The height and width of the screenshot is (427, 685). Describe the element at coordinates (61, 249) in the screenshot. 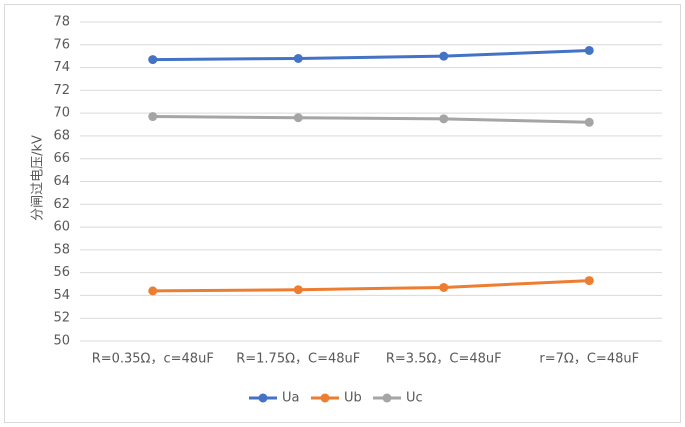

I see `y-tick-label: 58` at that location.